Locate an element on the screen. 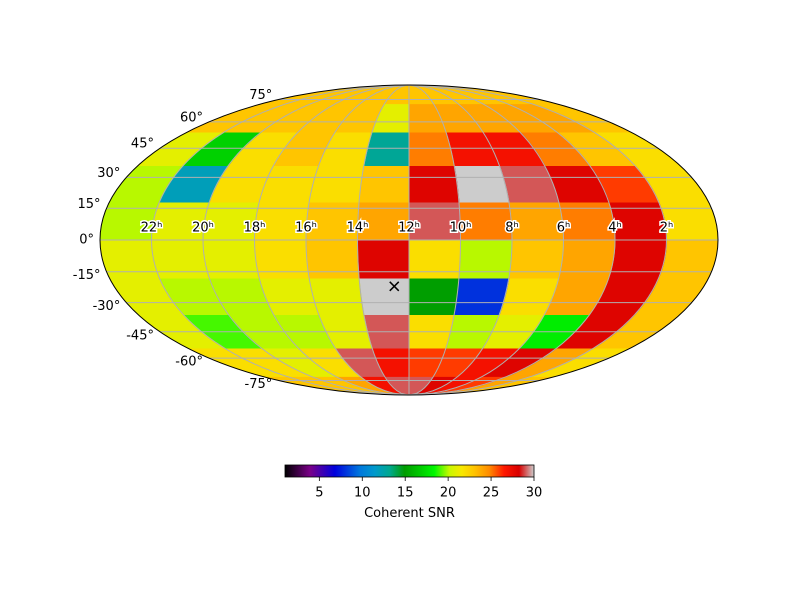 The height and width of the screenshot is (600, 800). x-tick-label: 12ʰ is located at coordinates (409, 228).